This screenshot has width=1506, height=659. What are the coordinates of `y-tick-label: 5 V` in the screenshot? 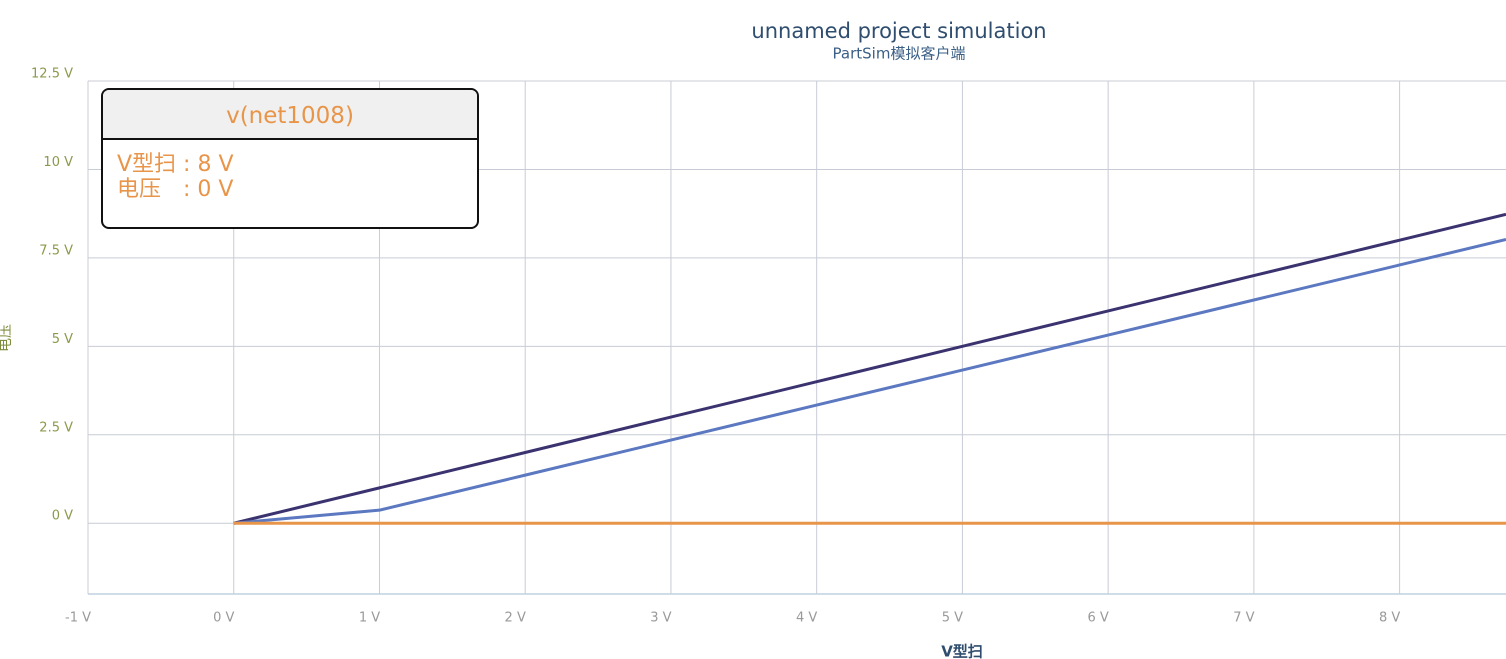 It's located at (62, 339).